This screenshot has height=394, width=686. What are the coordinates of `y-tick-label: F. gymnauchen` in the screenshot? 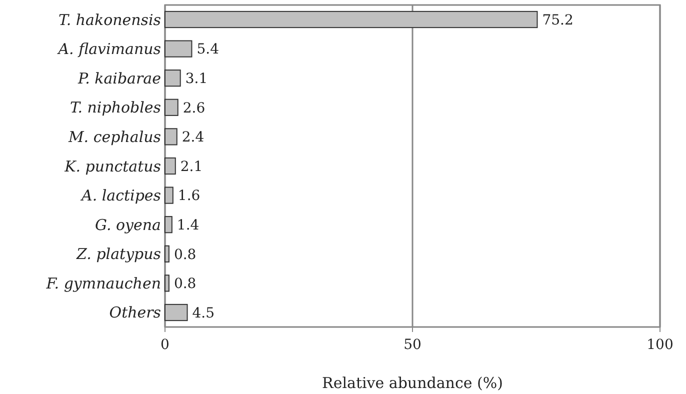 It's located at (103, 283).